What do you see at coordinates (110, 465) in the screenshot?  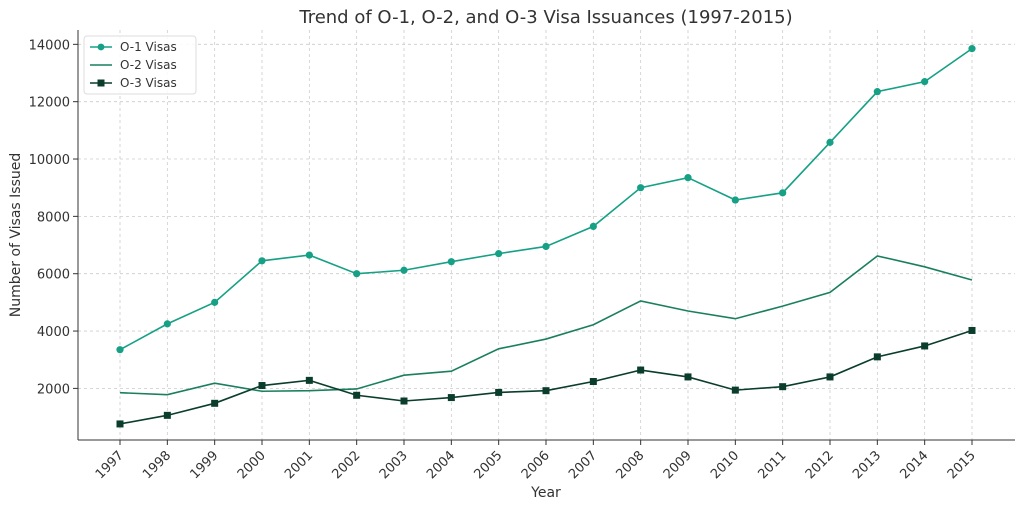 I see `x-tick-label: 1997` at bounding box center [110, 465].